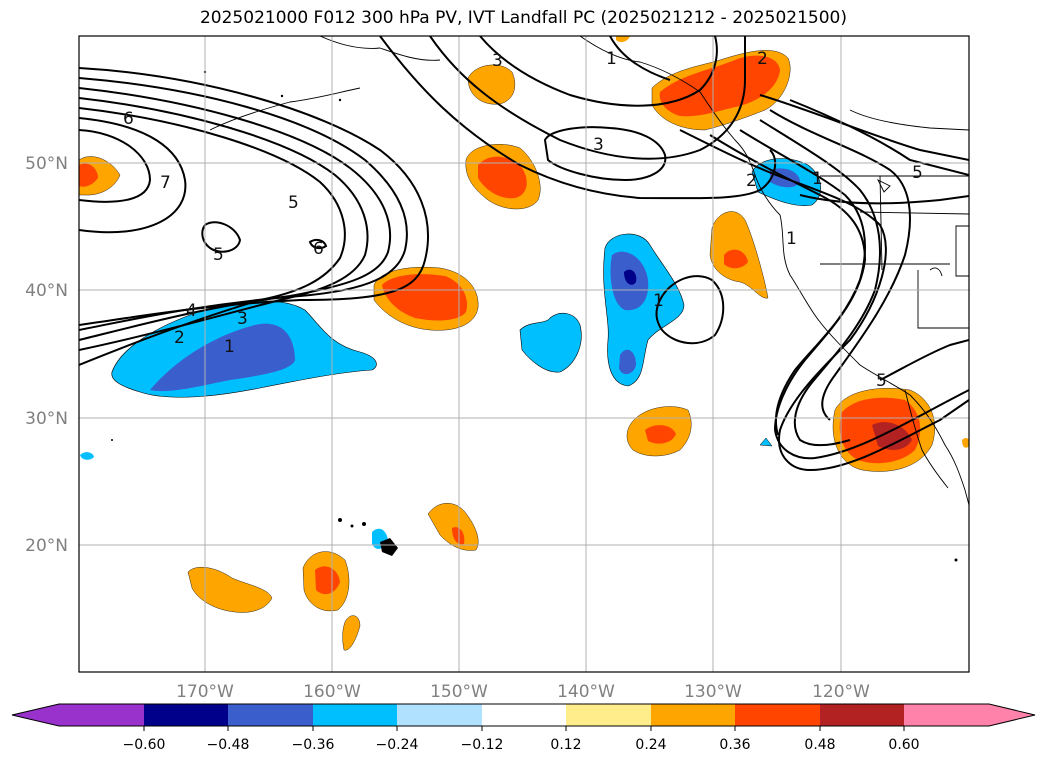 The width and height of the screenshot is (1047, 765). Describe the element at coordinates (459, 692) in the screenshot. I see `lon-label-150w: 150°W` at that location.